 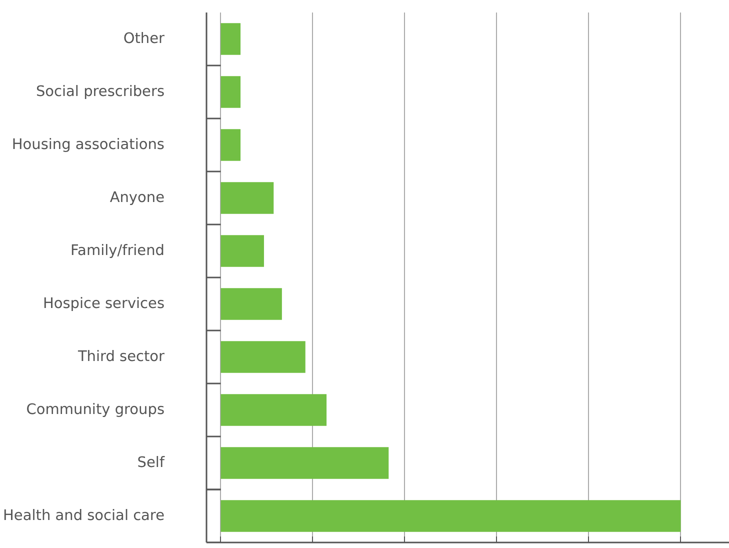 What do you see at coordinates (144, 39) in the screenshot?
I see `y-tick-label: Other` at bounding box center [144, 39].